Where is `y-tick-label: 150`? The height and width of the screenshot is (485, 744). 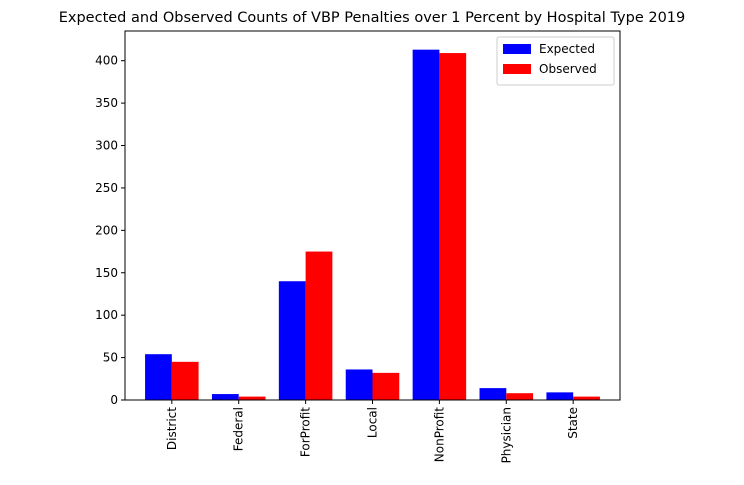
y-tick-label: 150 is located at coordinates (106, 273).